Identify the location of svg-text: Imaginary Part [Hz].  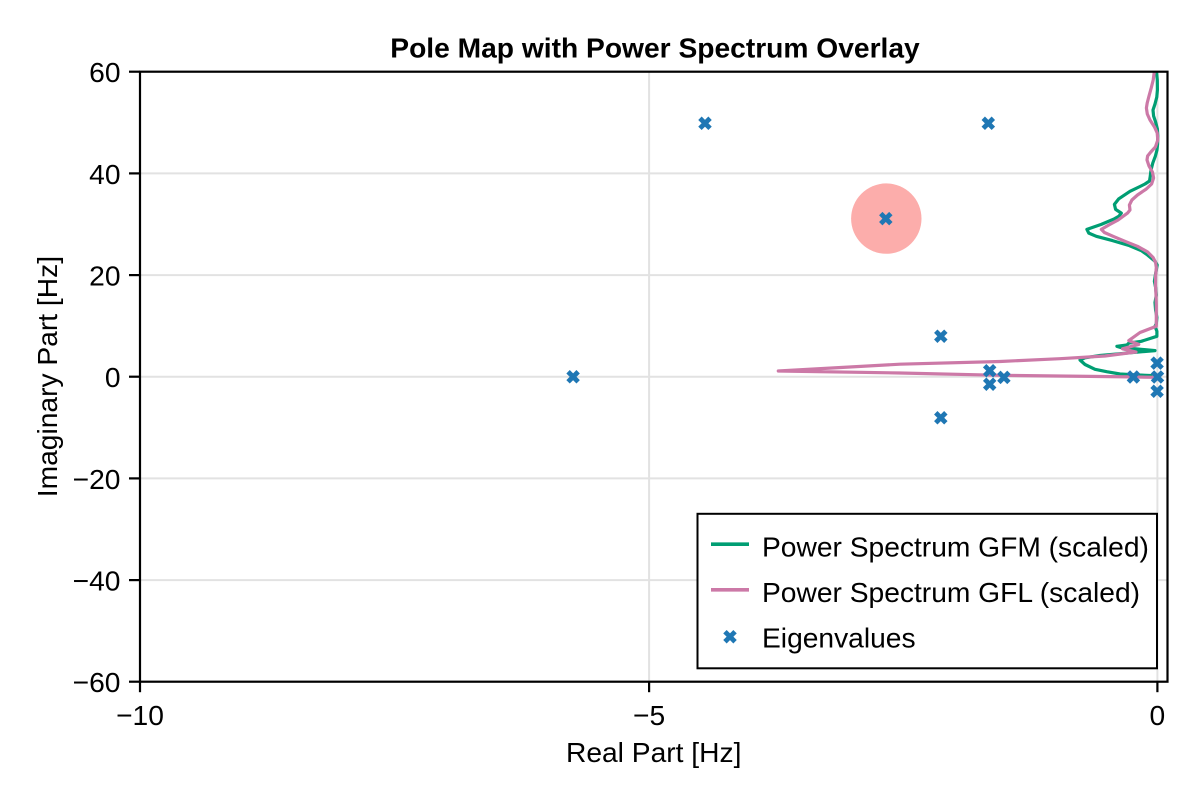
(47, 376).